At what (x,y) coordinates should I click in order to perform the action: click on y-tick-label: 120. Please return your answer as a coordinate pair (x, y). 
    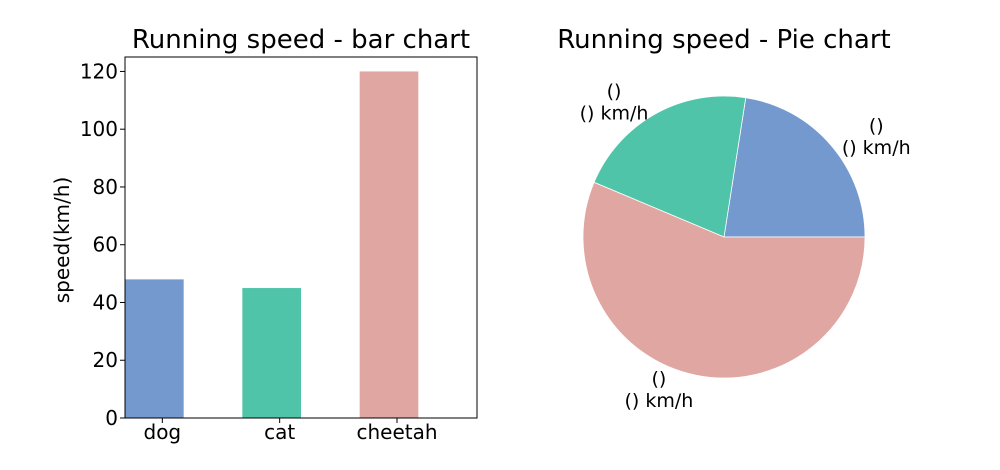
    Looking at the image, I should click on (99, 71).